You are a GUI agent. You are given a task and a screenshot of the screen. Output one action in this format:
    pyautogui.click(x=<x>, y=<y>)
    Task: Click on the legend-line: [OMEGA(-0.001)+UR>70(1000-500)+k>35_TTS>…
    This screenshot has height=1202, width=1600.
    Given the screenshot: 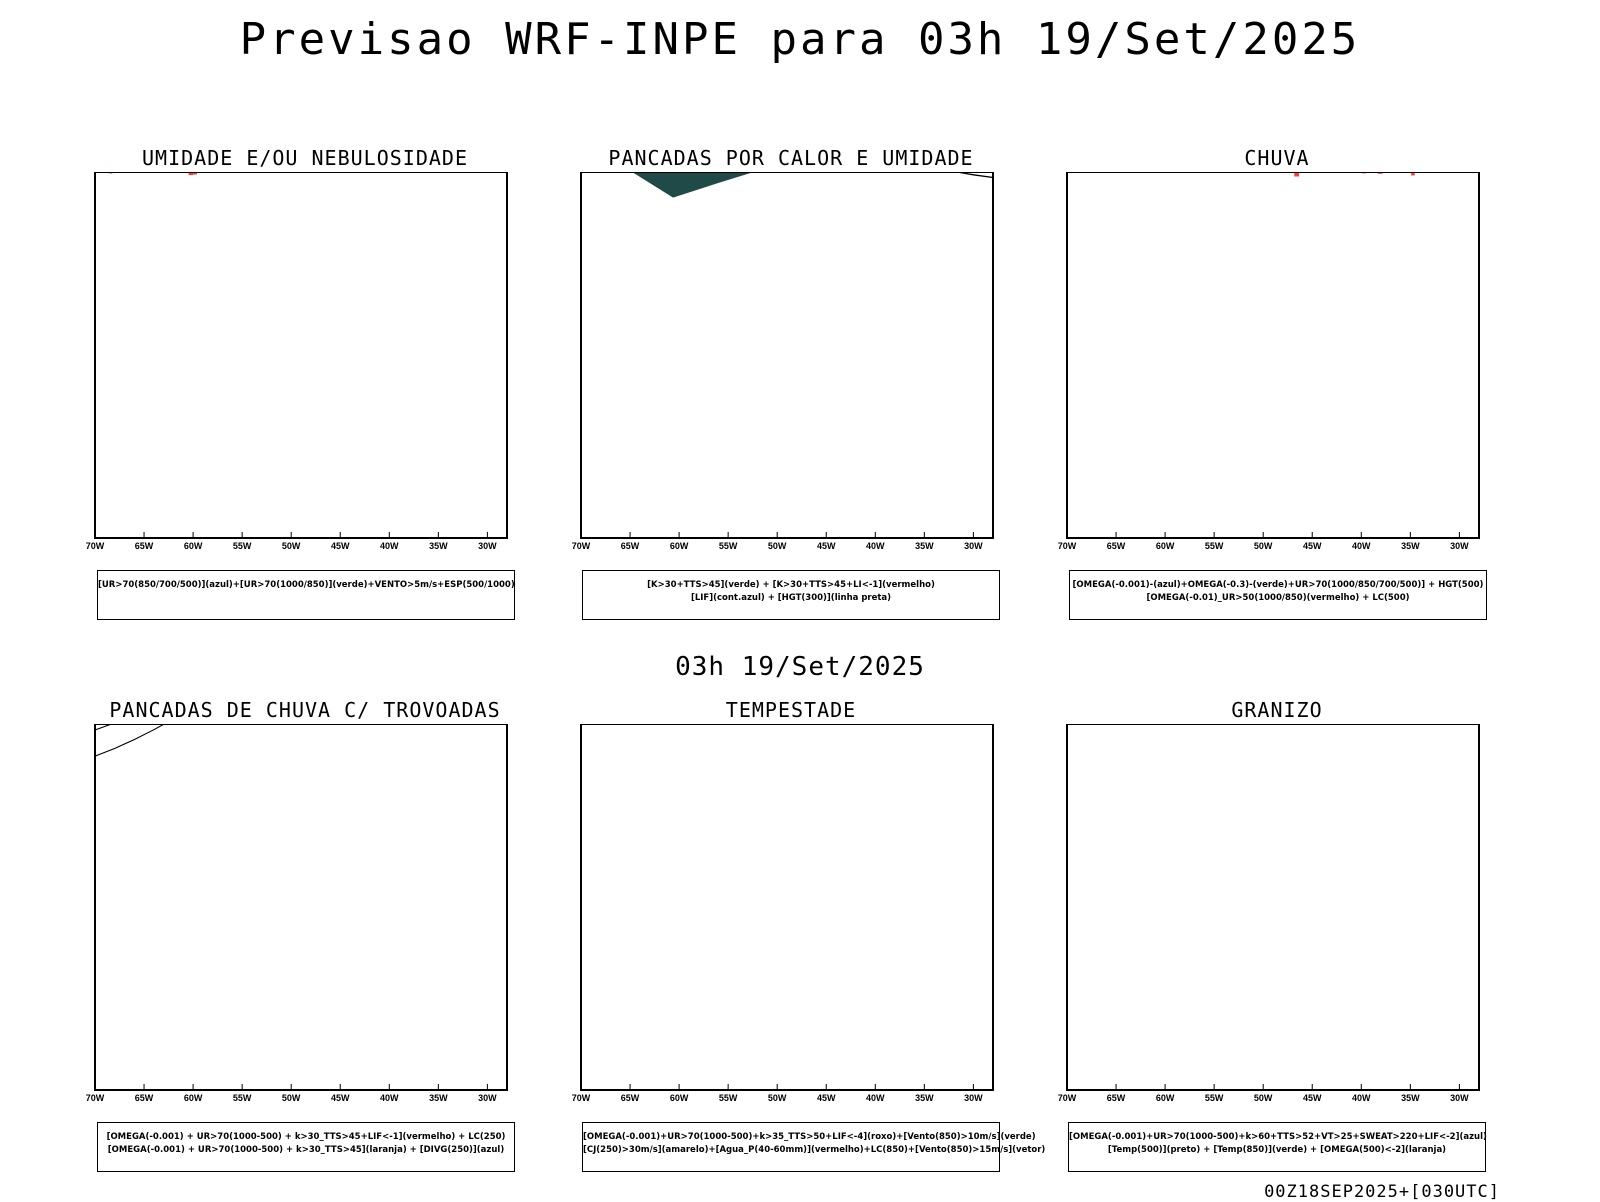 What is the action you would take?
    pyautogui.click(x=791, y=1137)
    